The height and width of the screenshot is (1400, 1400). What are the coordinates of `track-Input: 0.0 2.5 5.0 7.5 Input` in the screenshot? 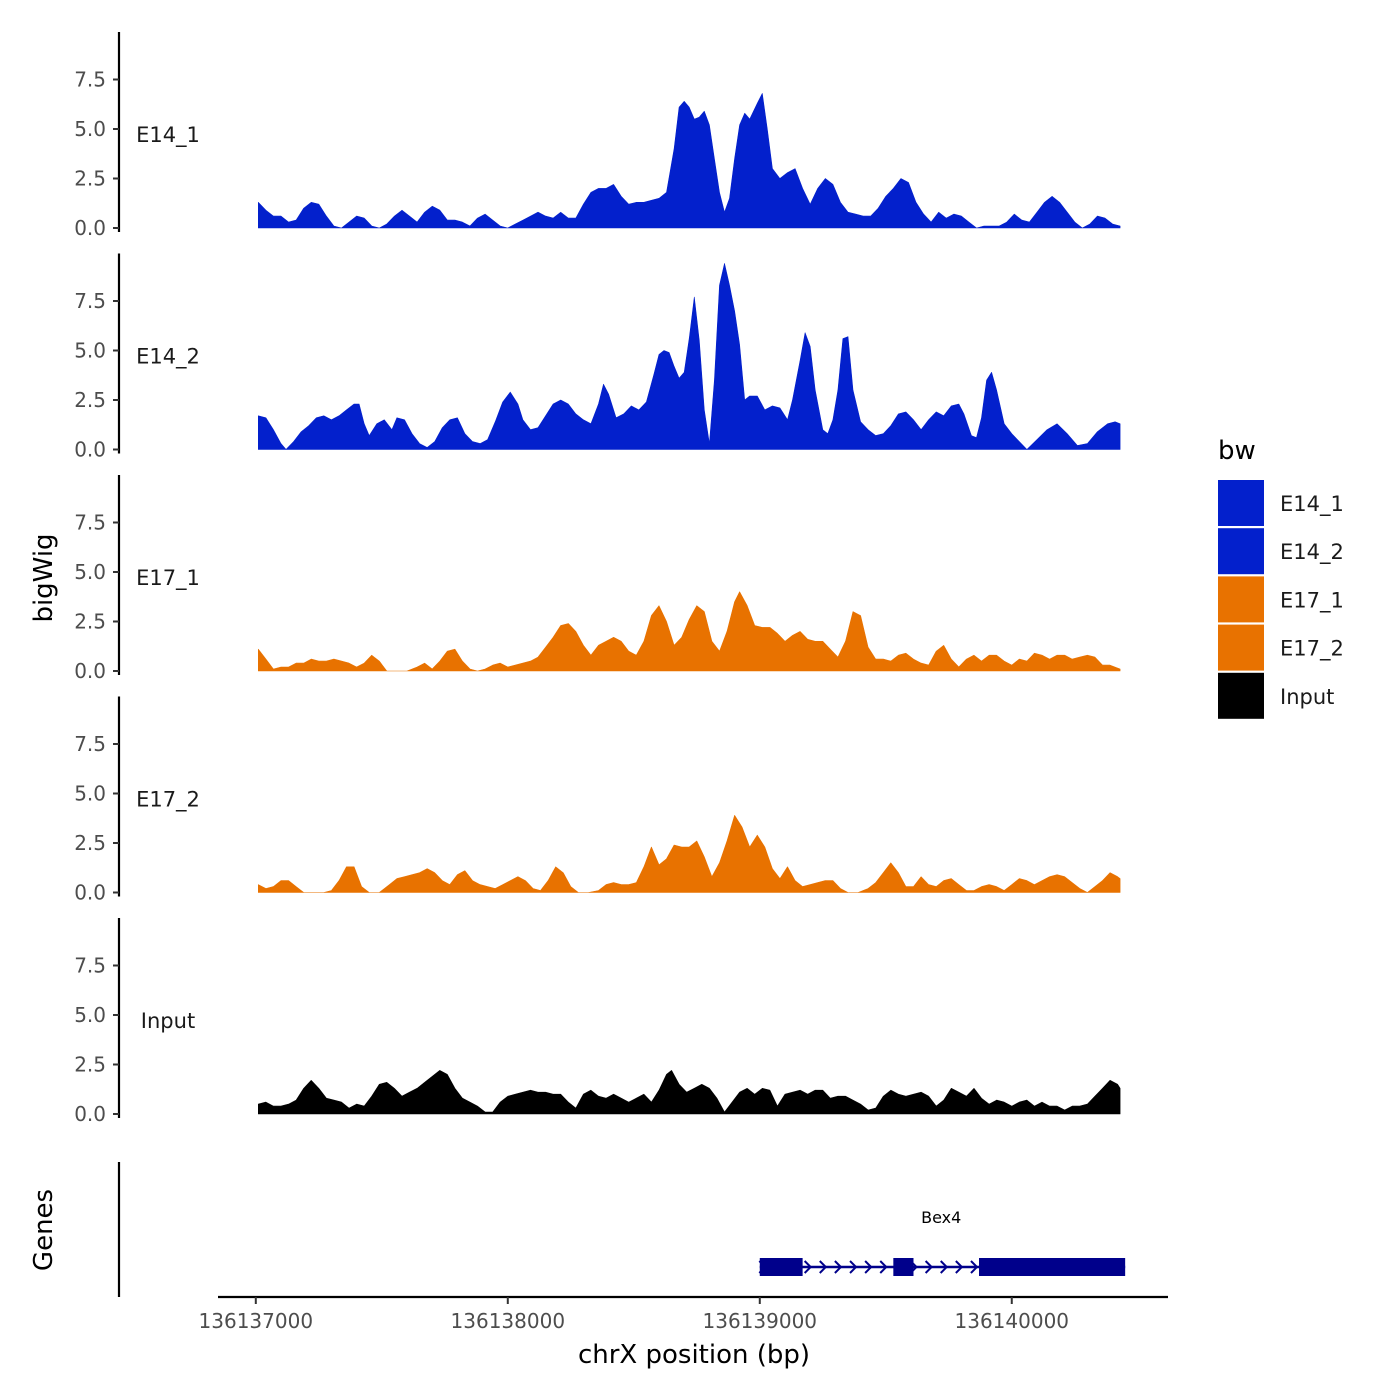 It's located at (597, 1022).